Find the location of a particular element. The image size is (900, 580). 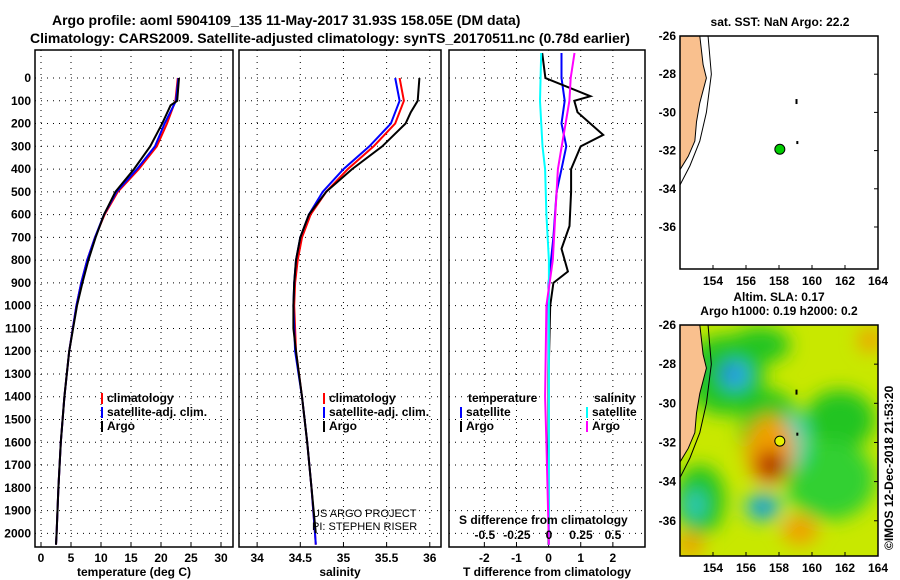

legend-label: satellite is located at coordinates (488, 412).